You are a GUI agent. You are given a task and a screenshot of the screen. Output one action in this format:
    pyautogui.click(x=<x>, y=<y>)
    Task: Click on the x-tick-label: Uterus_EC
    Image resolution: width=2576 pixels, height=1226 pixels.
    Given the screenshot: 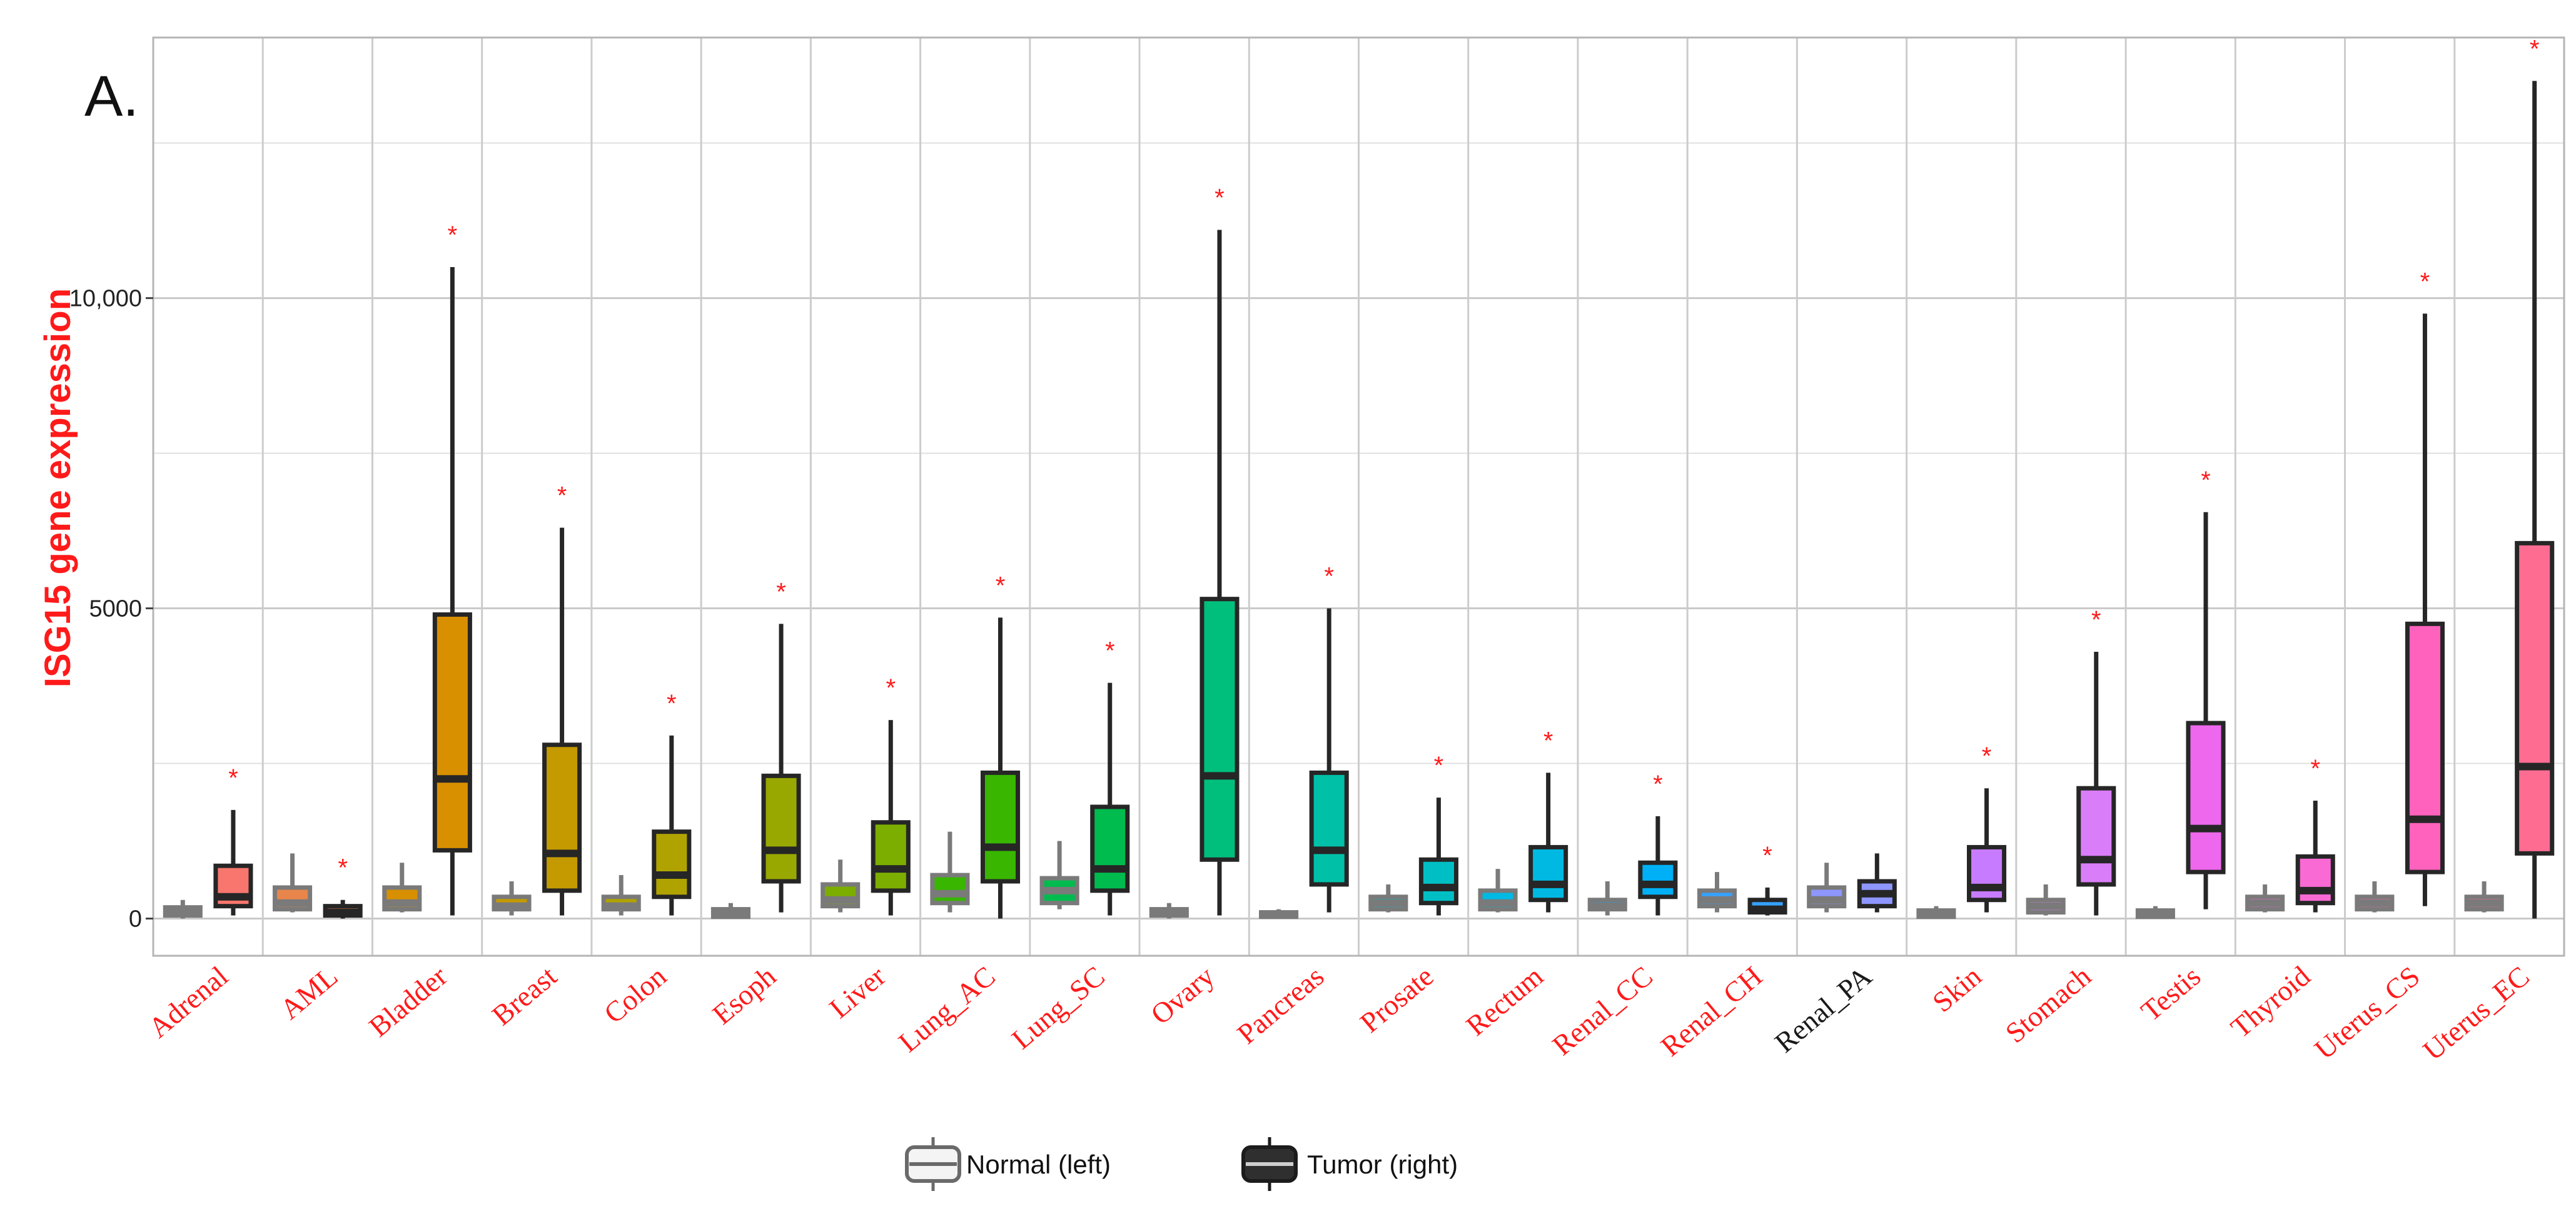 What is the action you would take?
    pyautogui.click(x=2476, y=1013)
    